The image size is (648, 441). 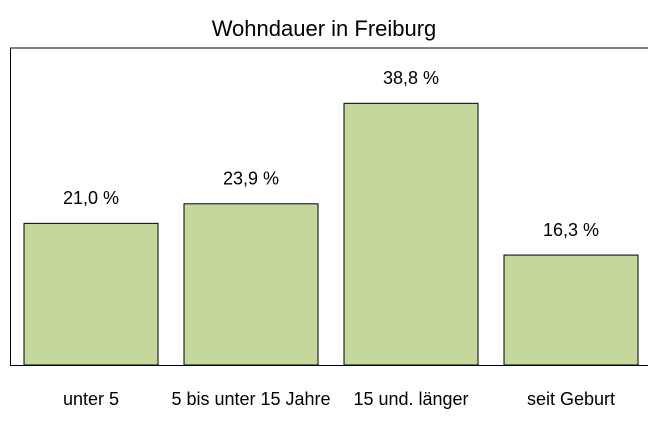 What do you see at coordinates (411, 399) in the screenshot?
I see `x-tick-label: 15 und. länger` at bounding box center [411, 399].